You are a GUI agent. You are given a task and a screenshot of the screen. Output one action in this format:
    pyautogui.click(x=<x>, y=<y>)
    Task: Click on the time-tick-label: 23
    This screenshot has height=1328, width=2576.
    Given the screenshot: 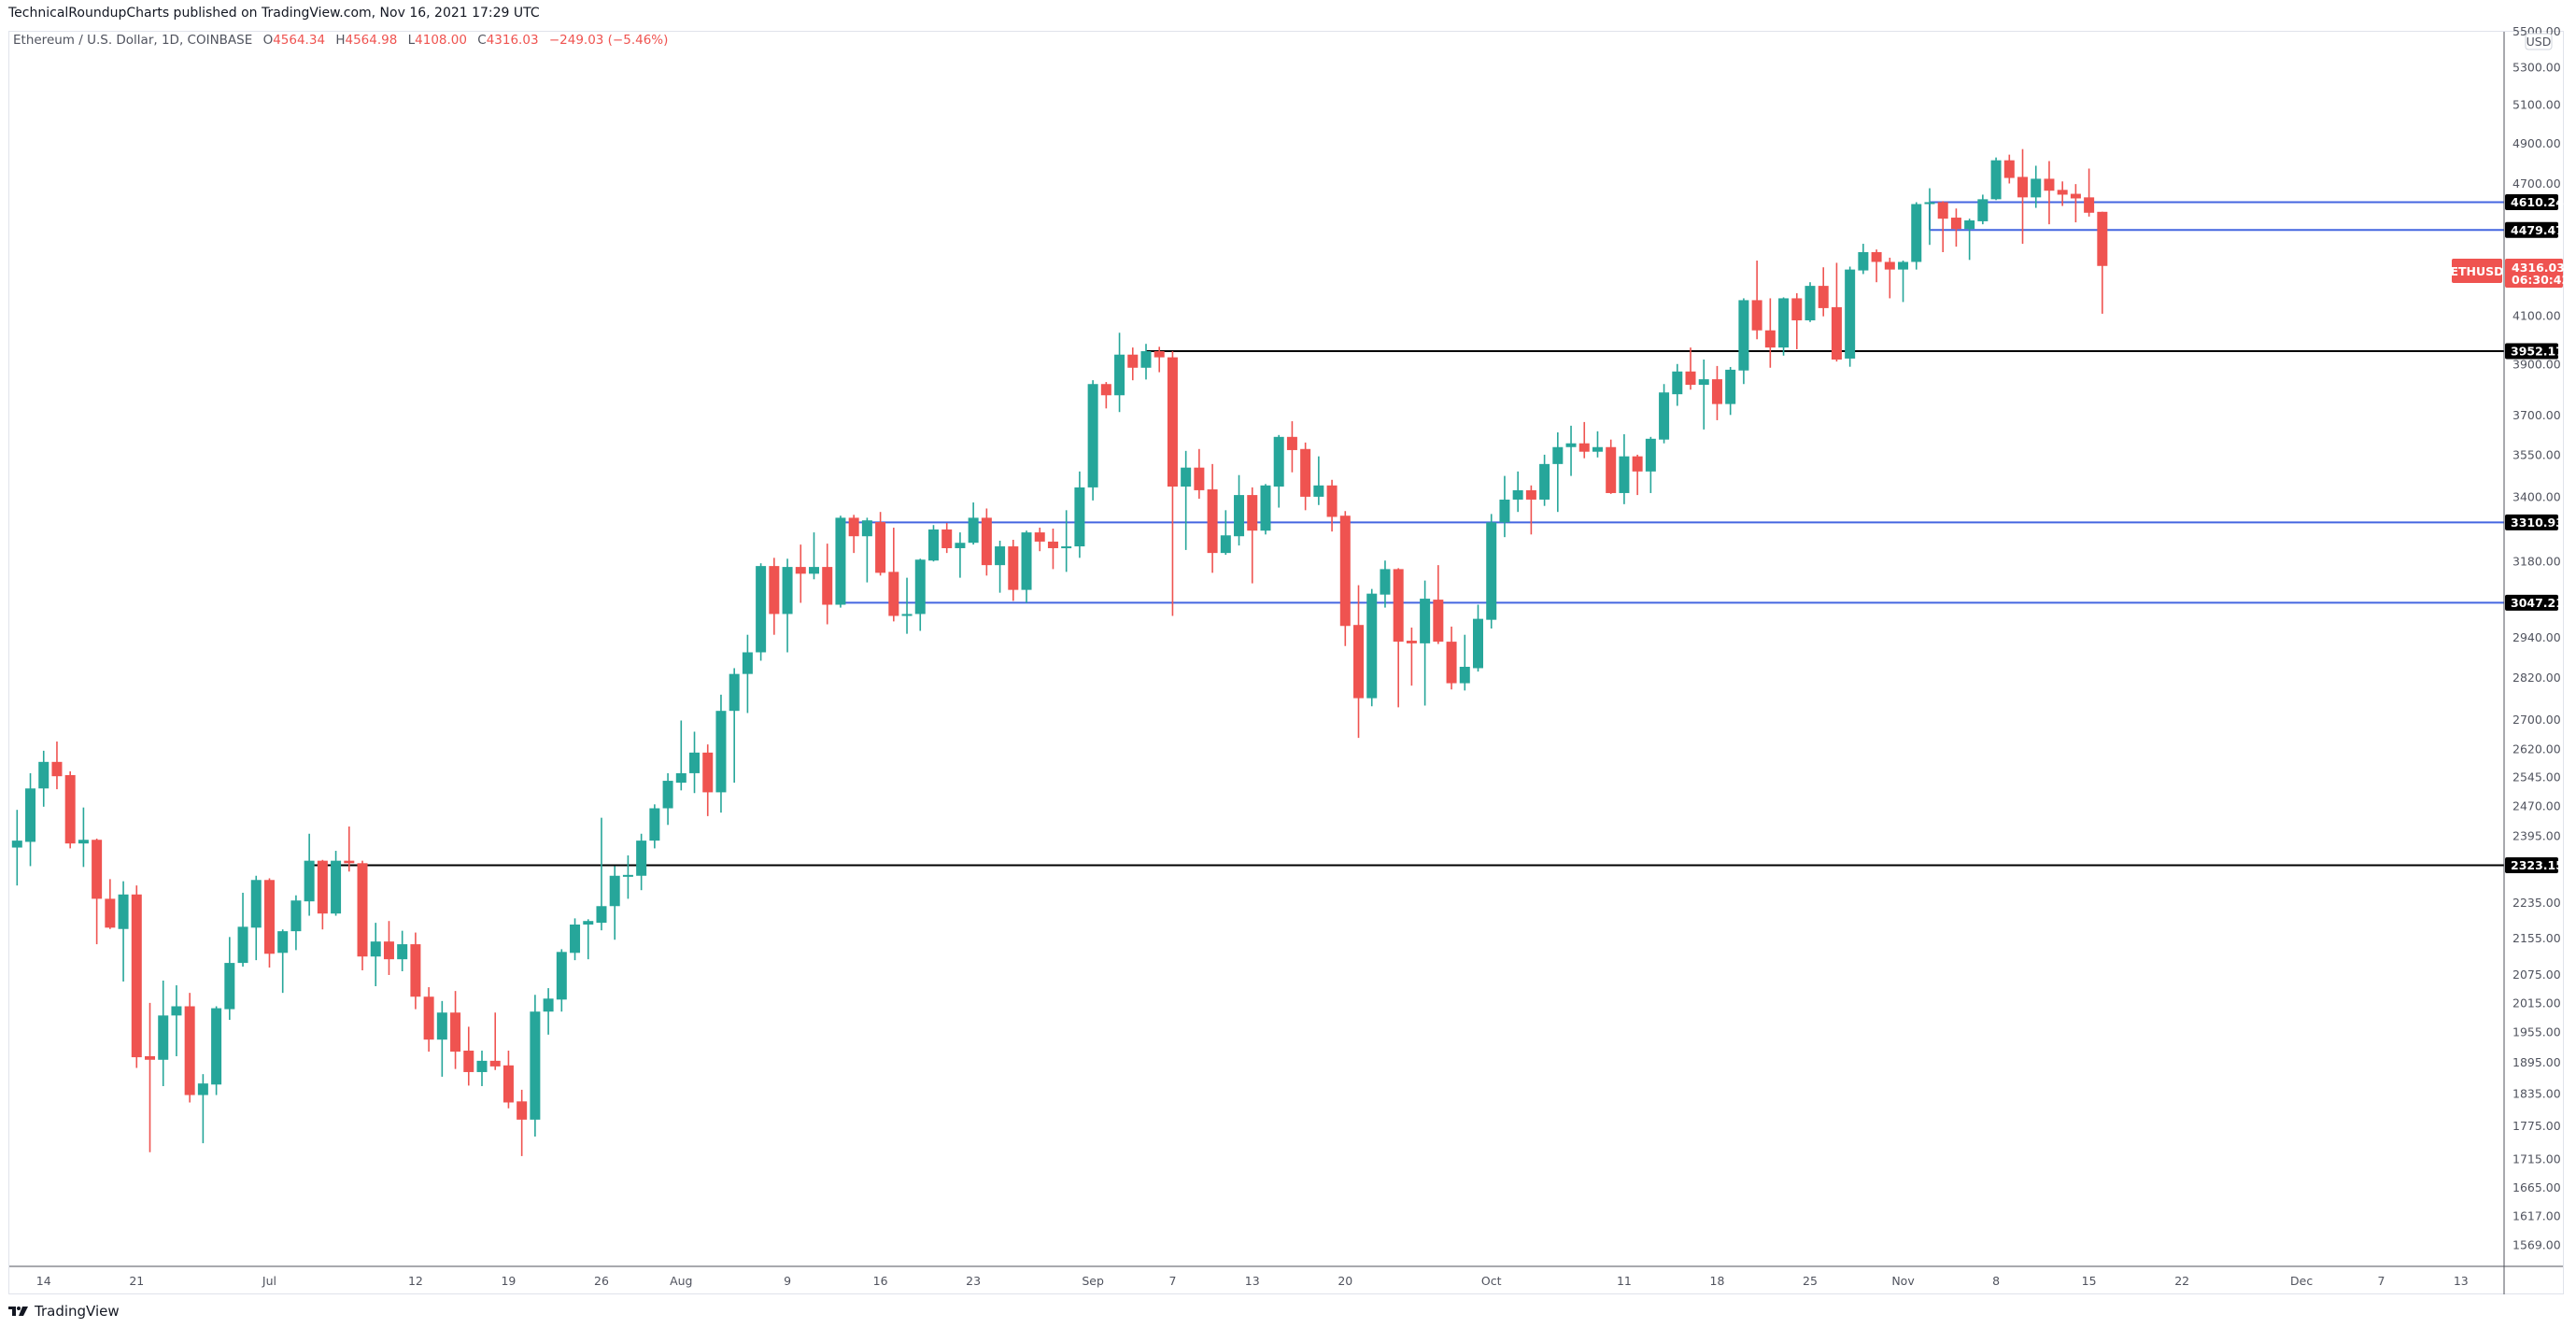 What is the action you would take?
    pyautogui.click(x=973, y=1281)
    